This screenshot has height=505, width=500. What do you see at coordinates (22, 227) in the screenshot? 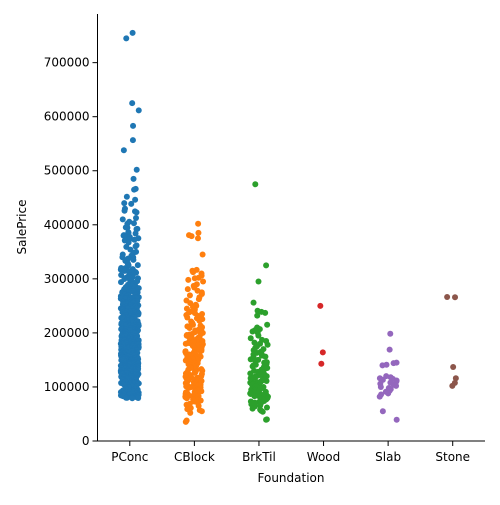
I see `y-axis-label: SalePrice` at bounding box center [22, 227].